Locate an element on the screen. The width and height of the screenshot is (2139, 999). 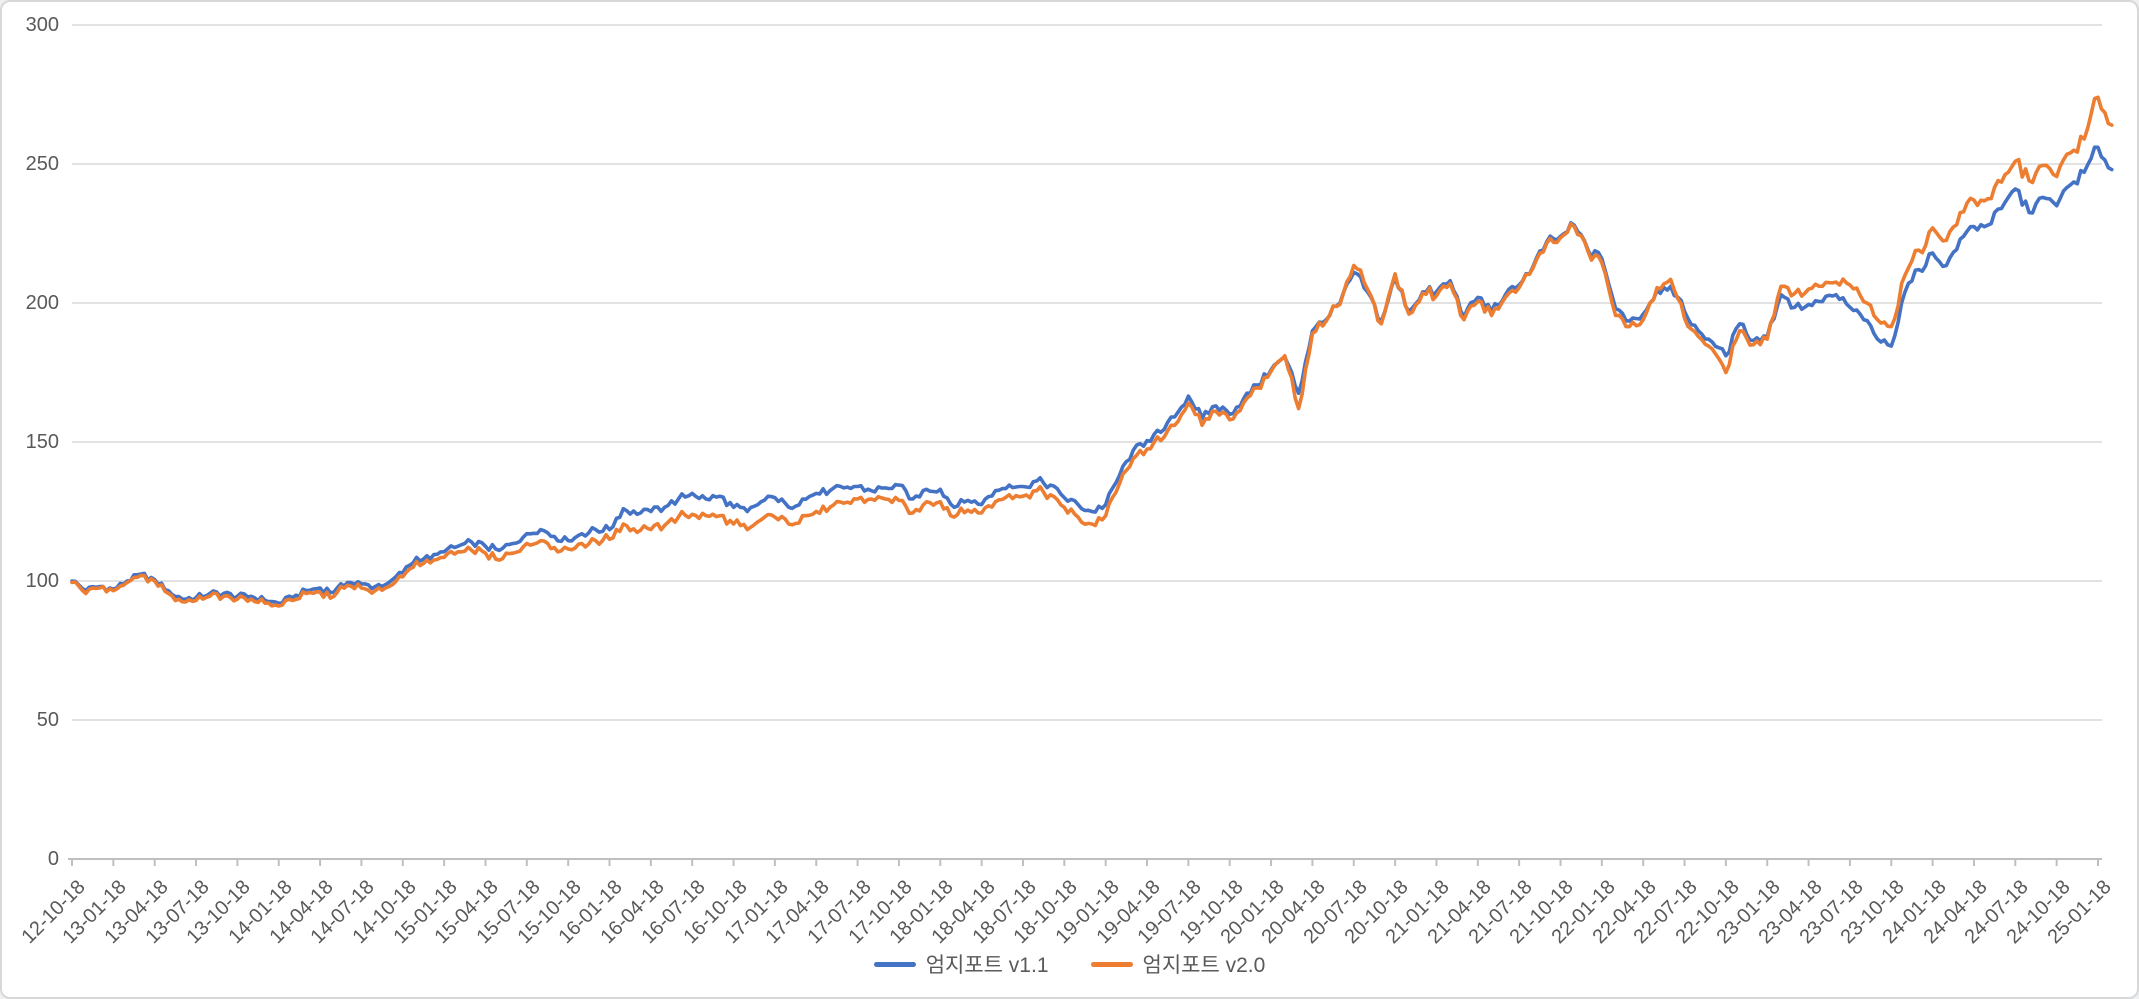
legend-label-v1-1: 엄지포트 v1.1 is located at coordinates (987, 965).